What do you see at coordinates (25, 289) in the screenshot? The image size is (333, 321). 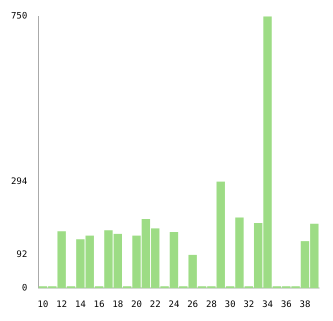 I see `y-tick-label: 0` at bounding box center [25, 289].